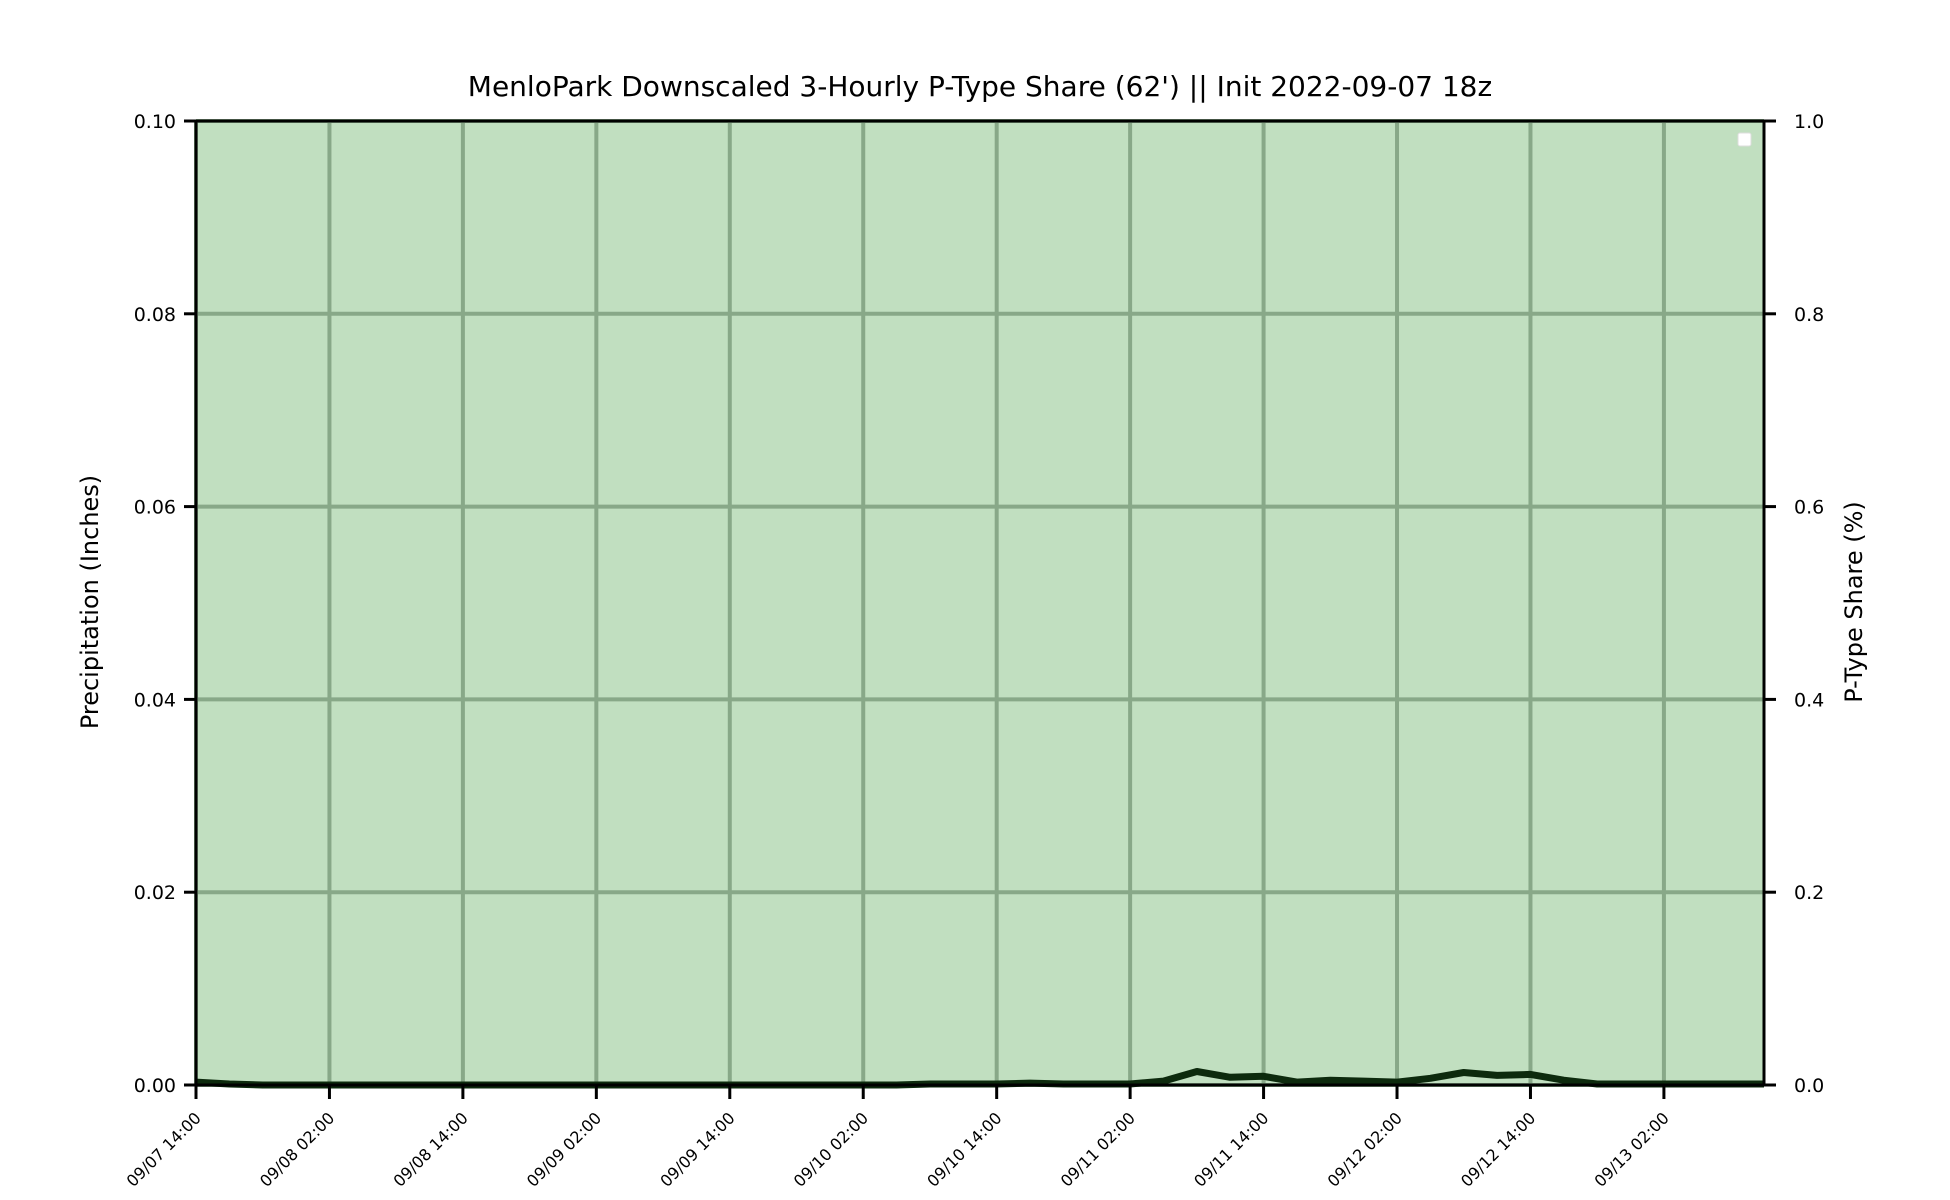 The height and width of the screenshot is (1200, 1950). I want to click on y-tick-label: 0.00, so click(155, 1086).